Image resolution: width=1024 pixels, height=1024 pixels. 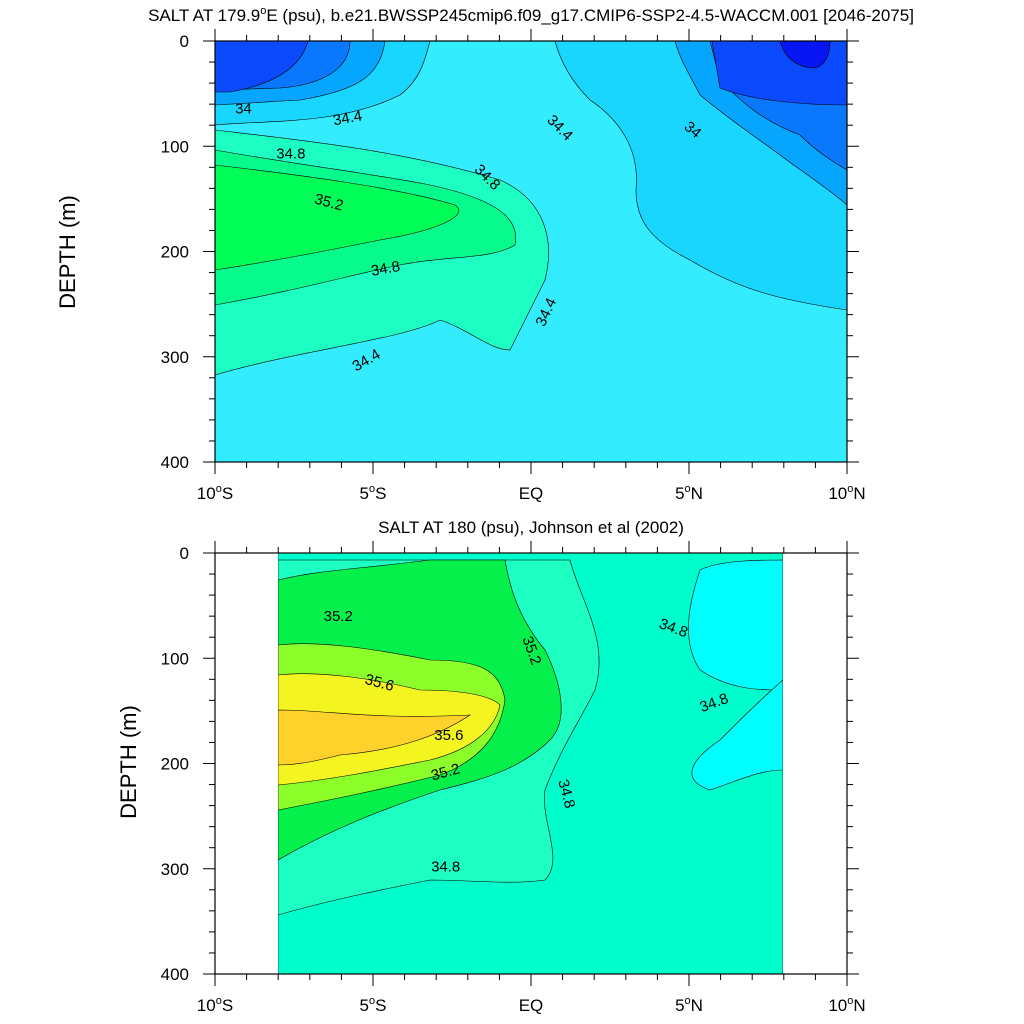 I want to click on contour-band-34.4-34.8, so click(x=735, y=625).